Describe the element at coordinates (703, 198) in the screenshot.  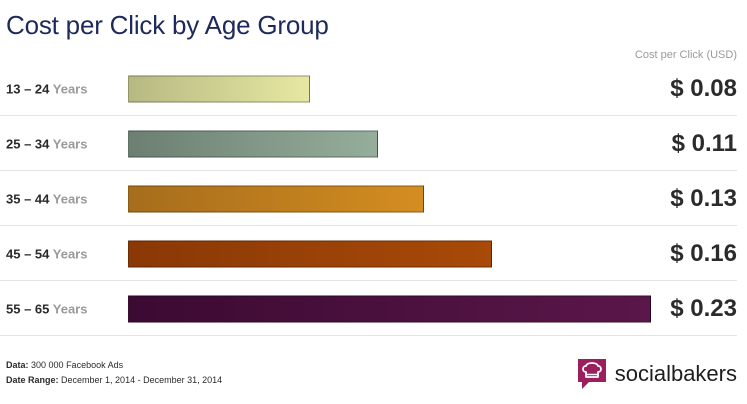
I see `cpc-value-label: $ 0.13` at that location.